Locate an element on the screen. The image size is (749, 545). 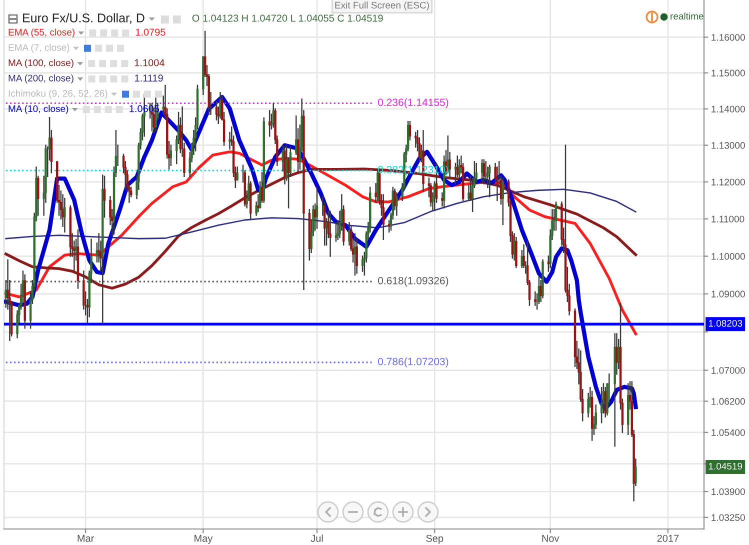
x-tick-label: May is located at coordinates (203, 539).